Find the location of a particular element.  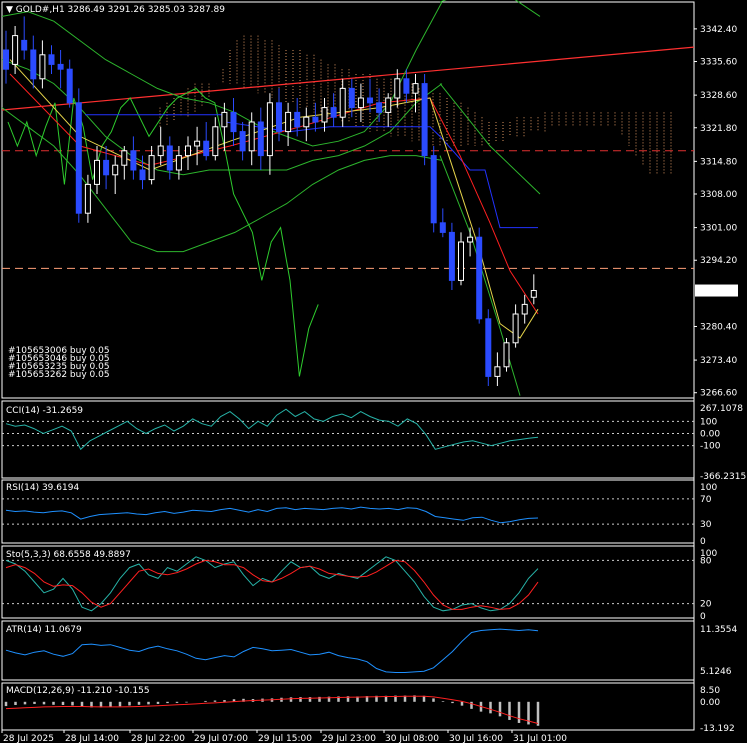

price-tick-label: 3328.60 is located at coordinates (718, 96).